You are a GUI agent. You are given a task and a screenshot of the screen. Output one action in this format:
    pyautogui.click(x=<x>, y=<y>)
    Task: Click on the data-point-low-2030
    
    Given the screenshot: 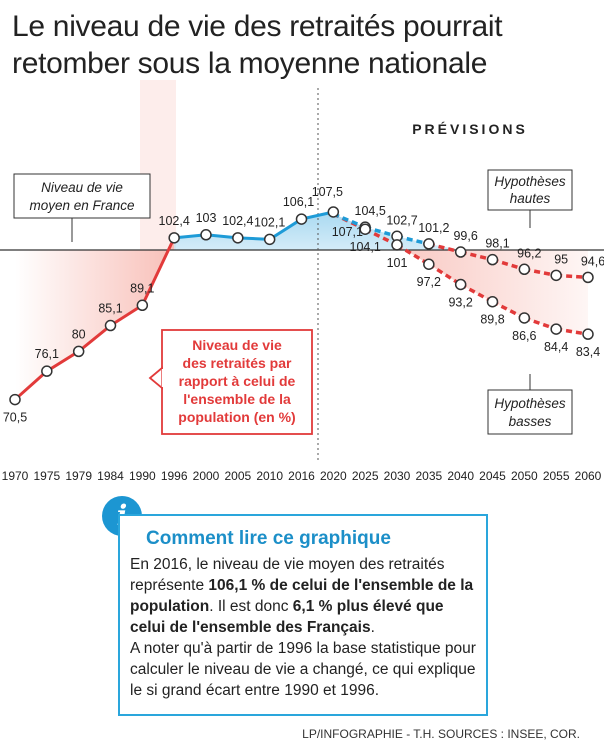 What is the action you would take?
    pyautogui.click(x=397, y=245)
    